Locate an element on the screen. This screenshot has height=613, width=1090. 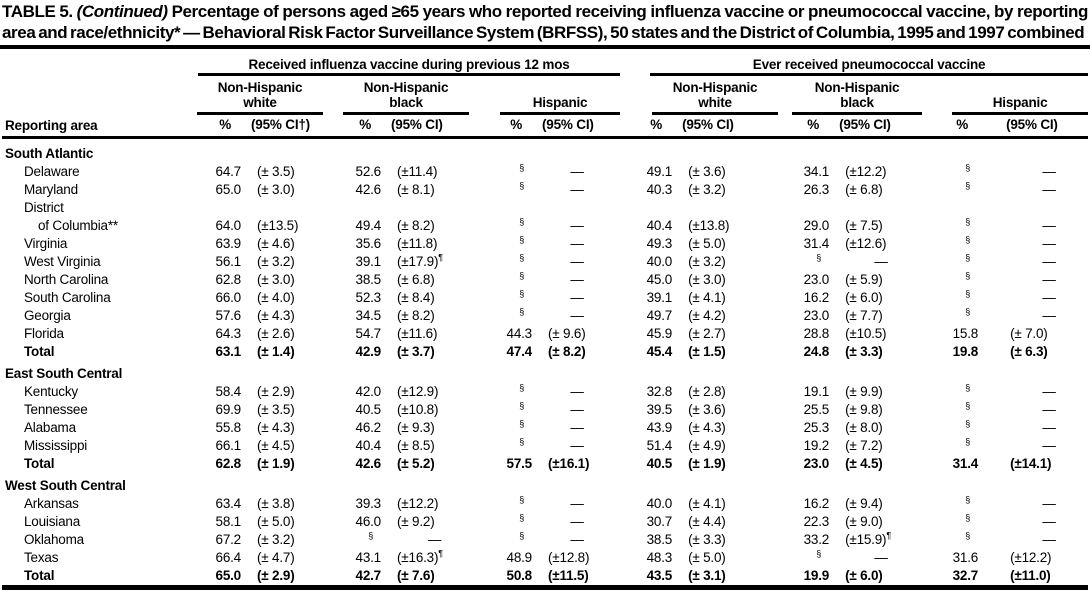
ci-cell: (± 8.2) is located at coordinates (416, 225).